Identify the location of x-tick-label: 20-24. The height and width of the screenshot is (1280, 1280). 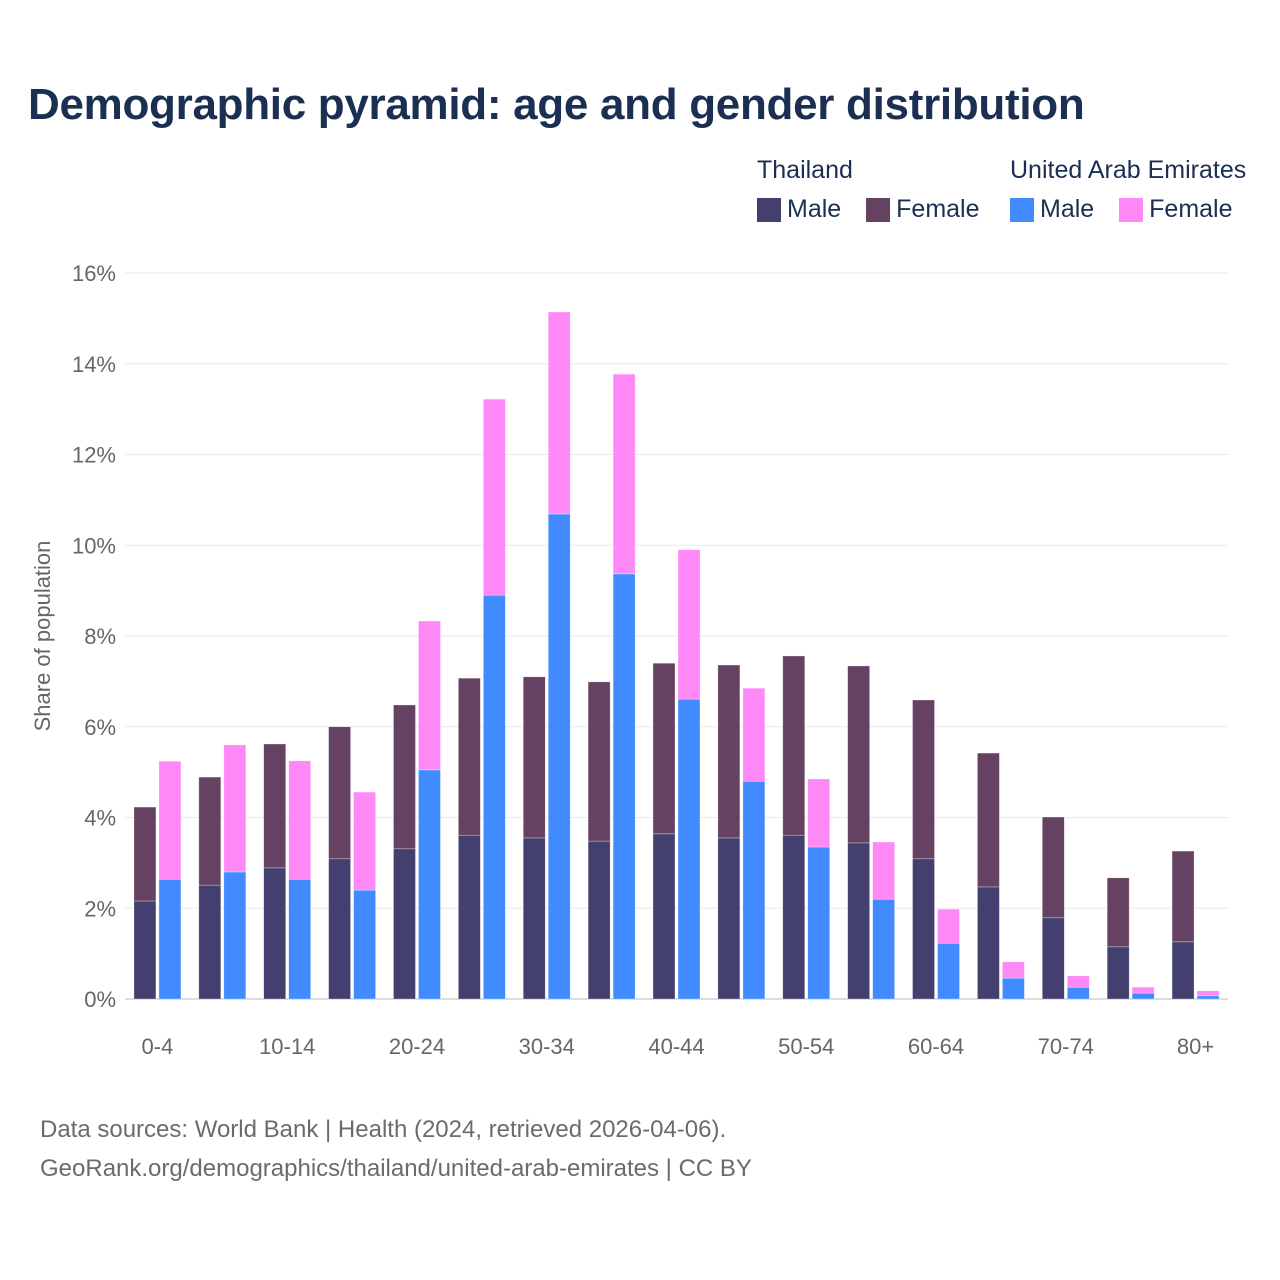
(417, 1046).